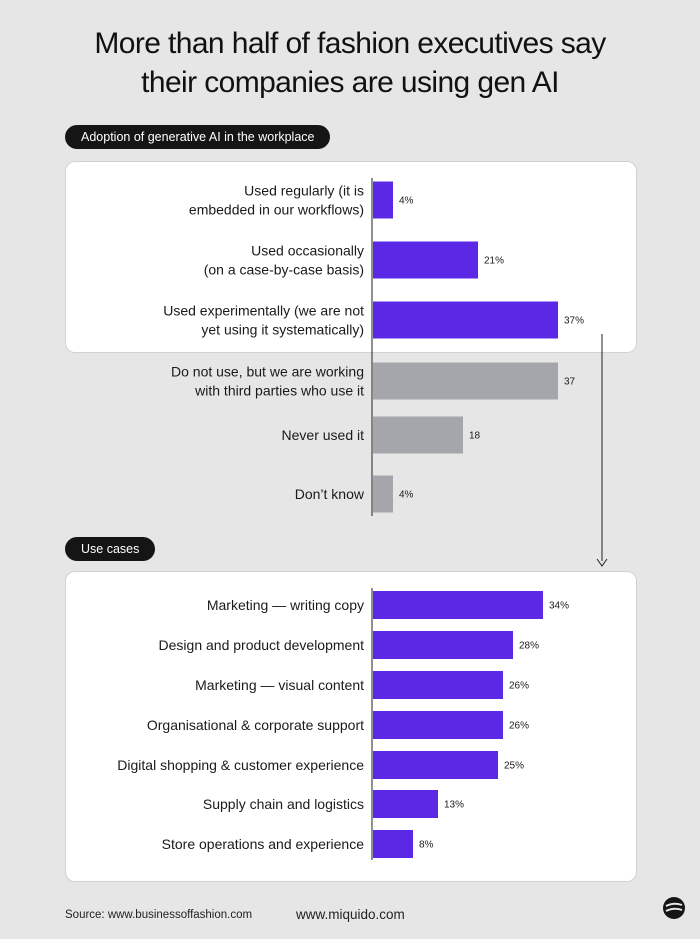 The height and width of the screenshot is (939, 700). I want to click on adoption-used-experimentally-we-are-not-value-label: 37%, so click(574, 321).